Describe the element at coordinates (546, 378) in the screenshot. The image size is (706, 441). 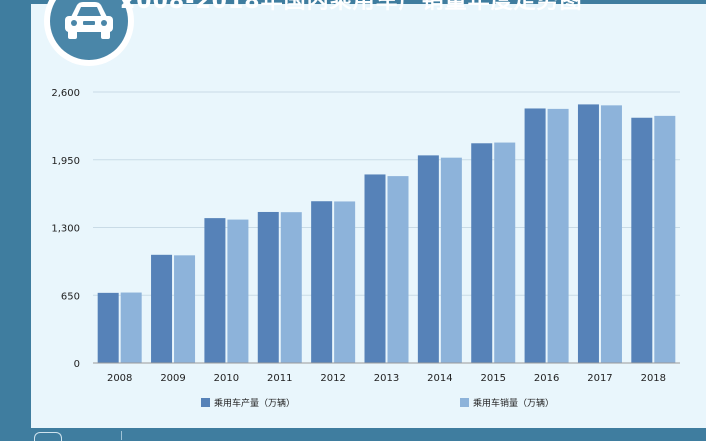
I see `x-tick-label: 2016` at that location.